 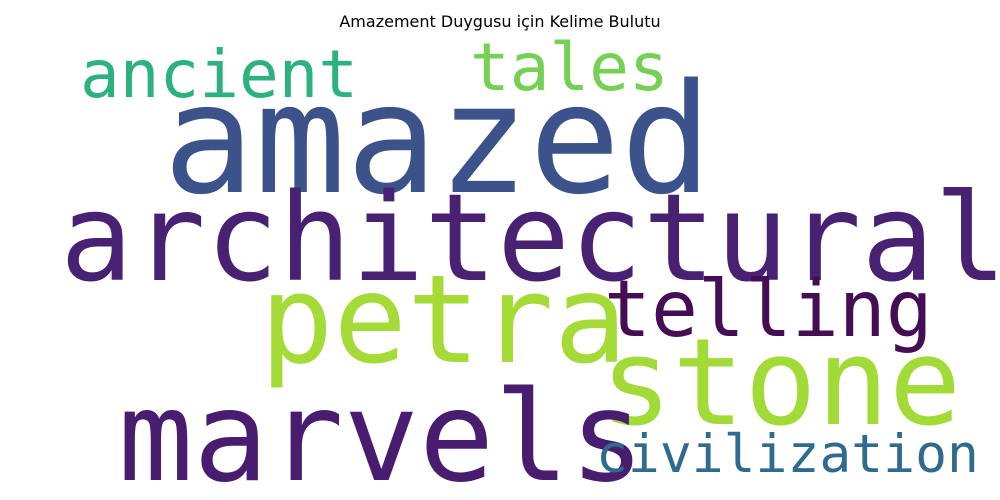 What do you see at coordinates (219, 74) in the screenshot?
I see `word-ancient: ancient` at bounding box center [219, 74].